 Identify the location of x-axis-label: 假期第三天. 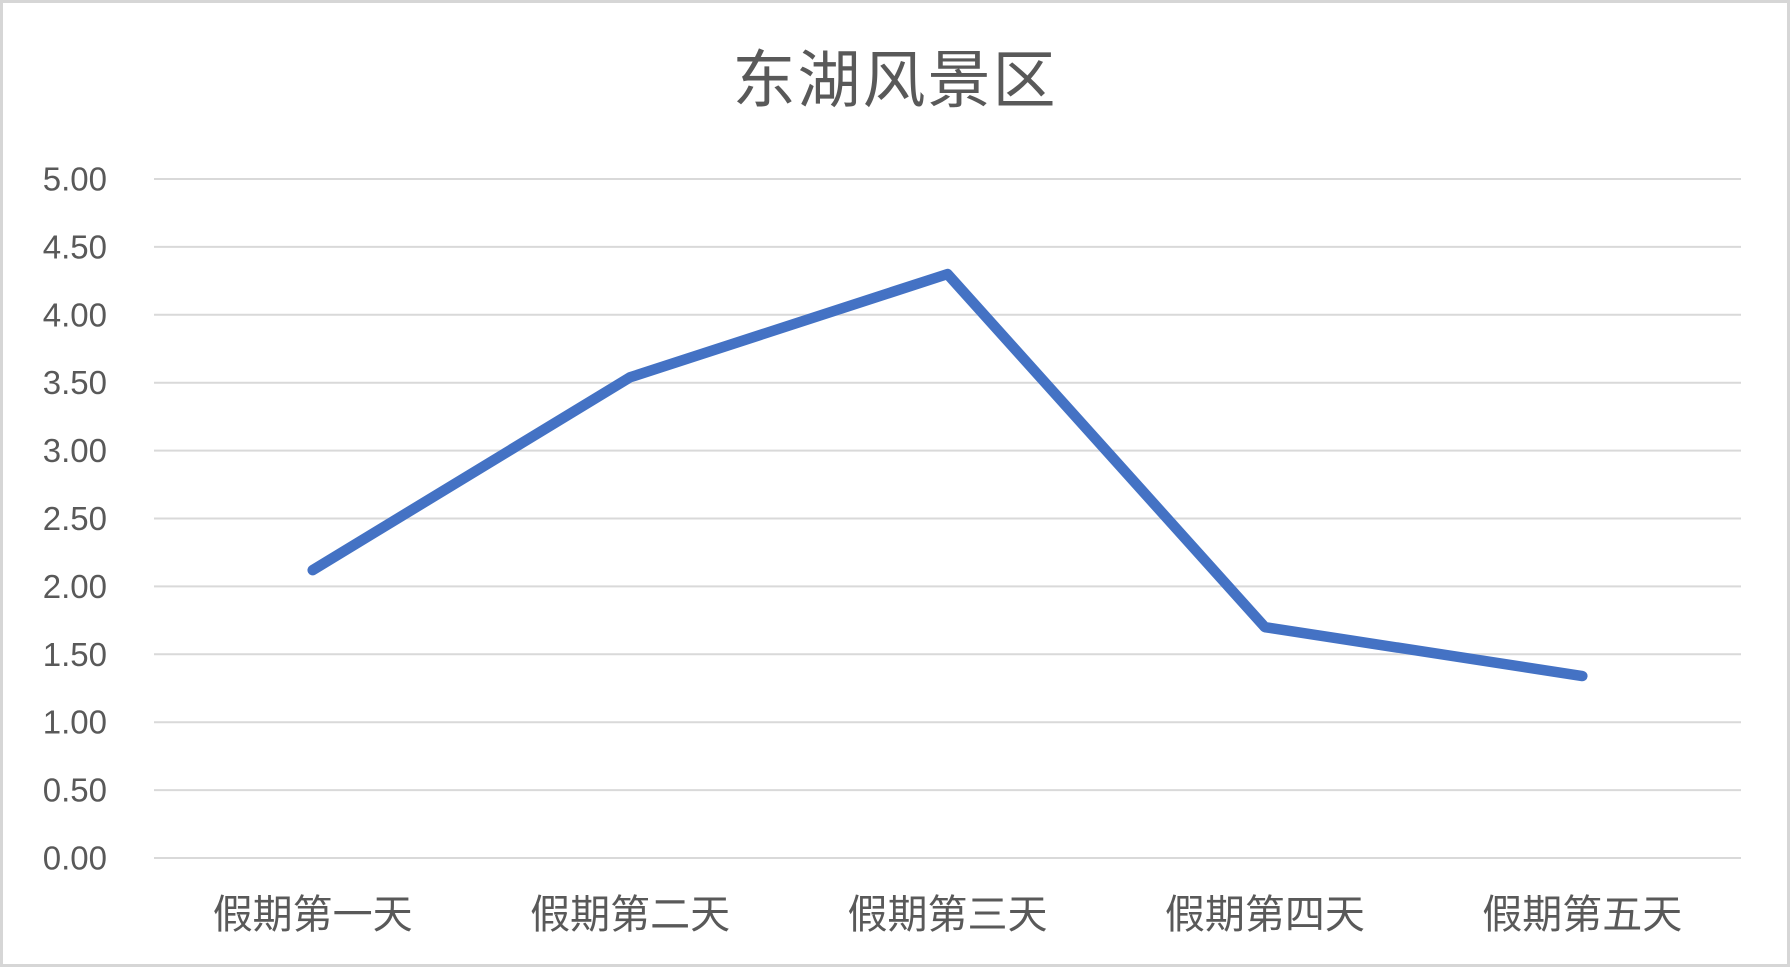
(948, 914).